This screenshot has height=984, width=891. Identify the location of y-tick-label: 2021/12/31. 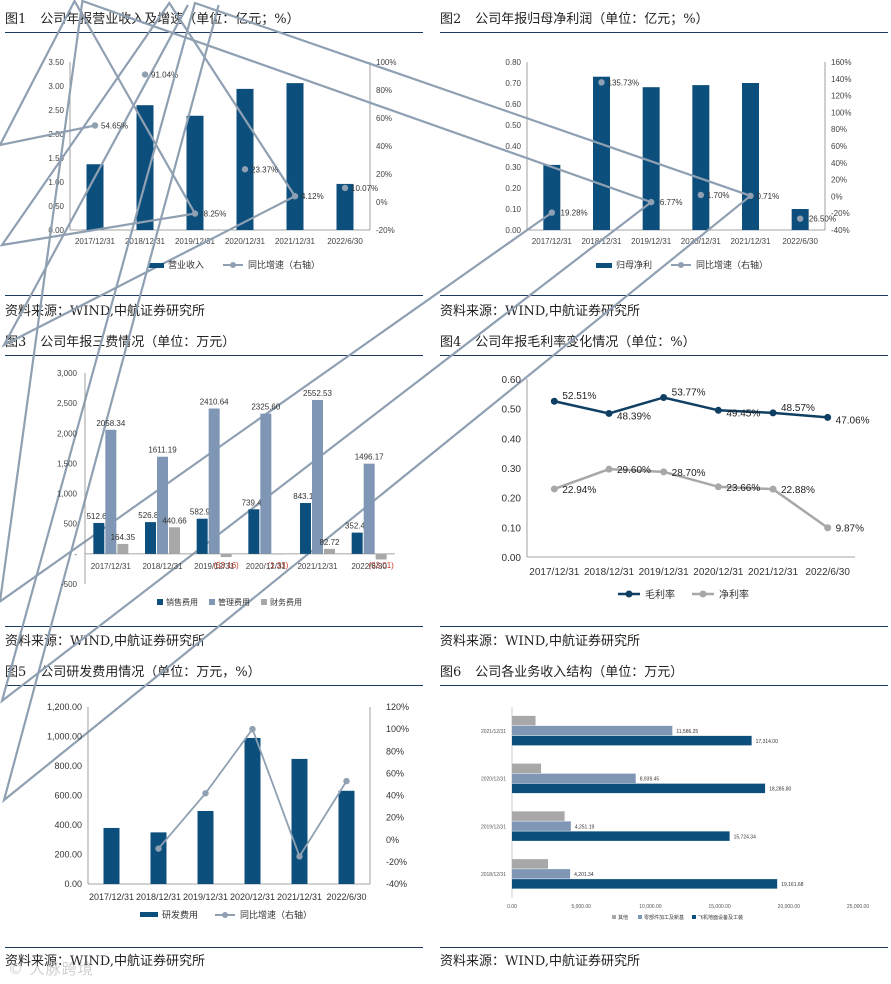
(493, 732).